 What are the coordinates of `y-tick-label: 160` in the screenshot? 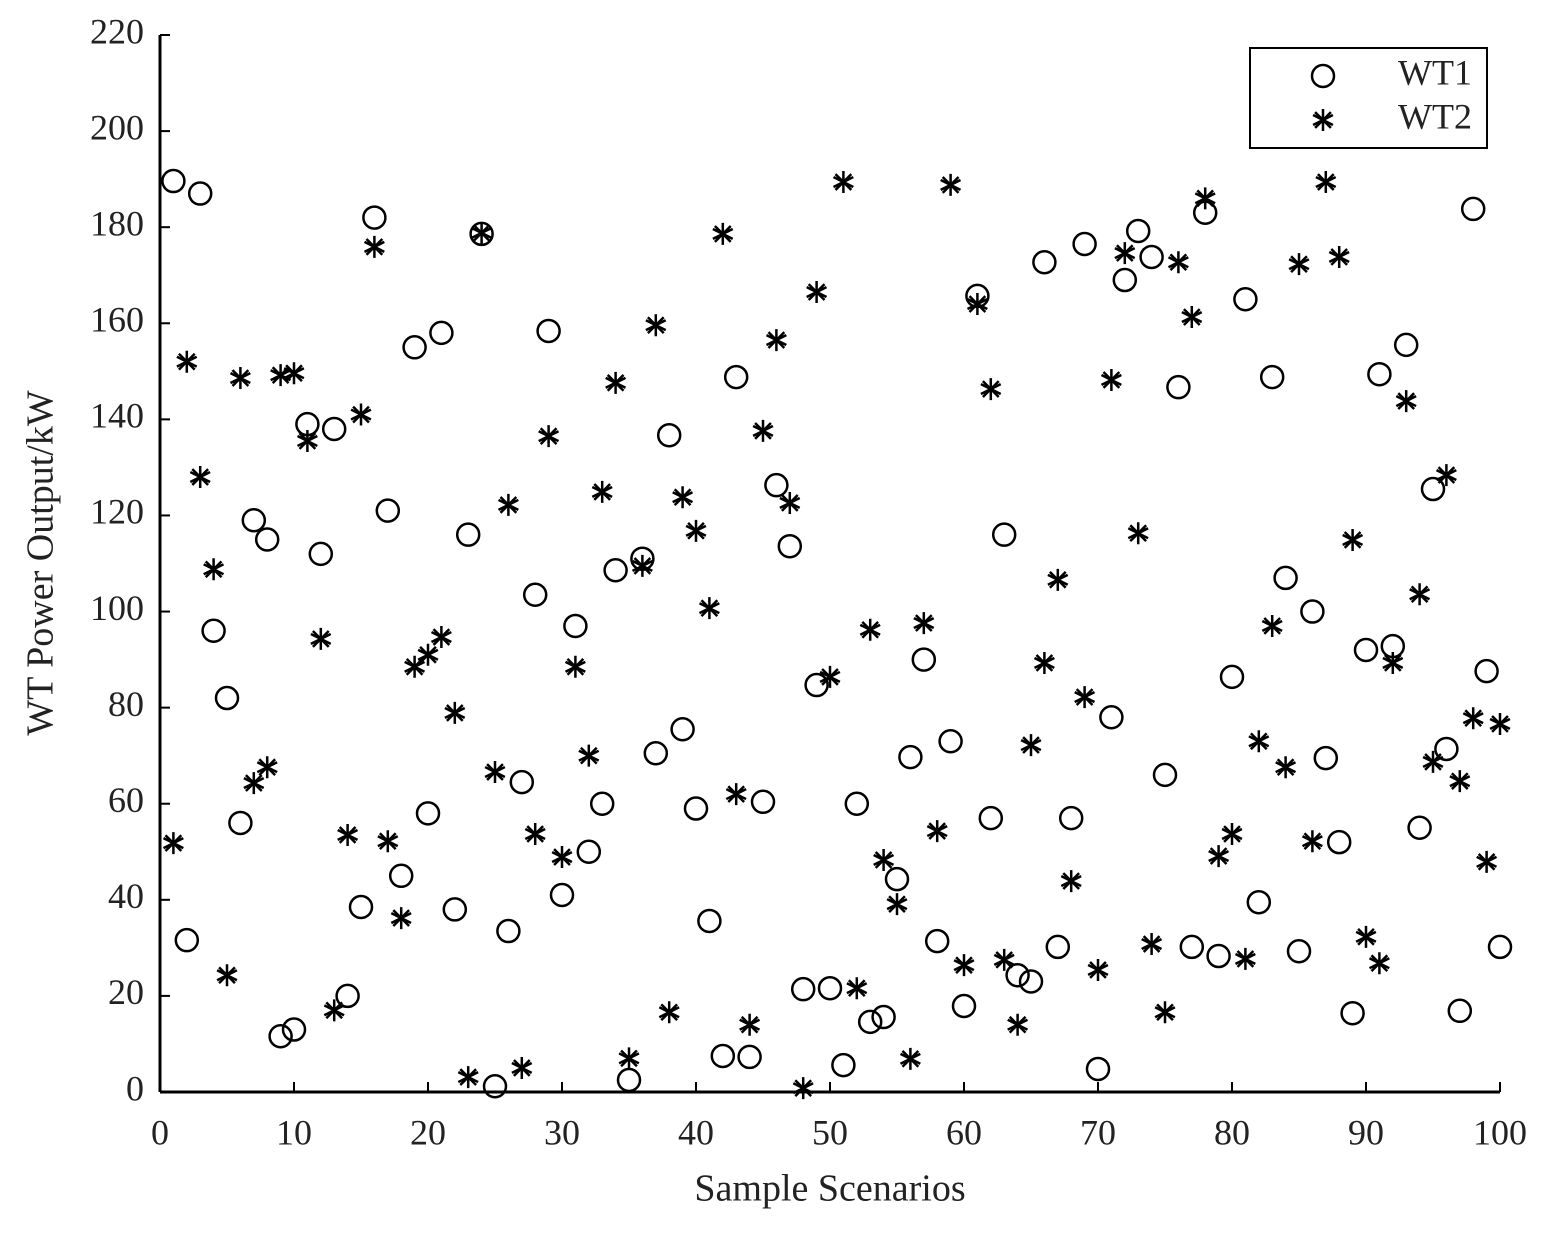 It's located at (117, 320).